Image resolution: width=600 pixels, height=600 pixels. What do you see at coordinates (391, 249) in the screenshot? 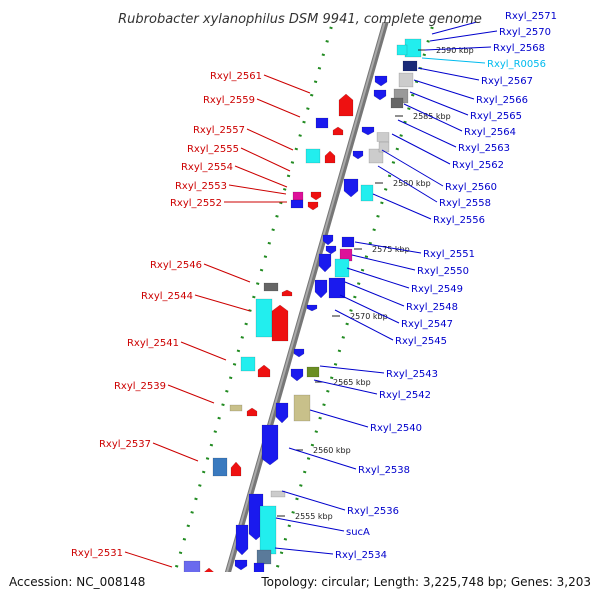
I see `scale-tick-label: 2575 kbp` at bounding box center [391, 249].